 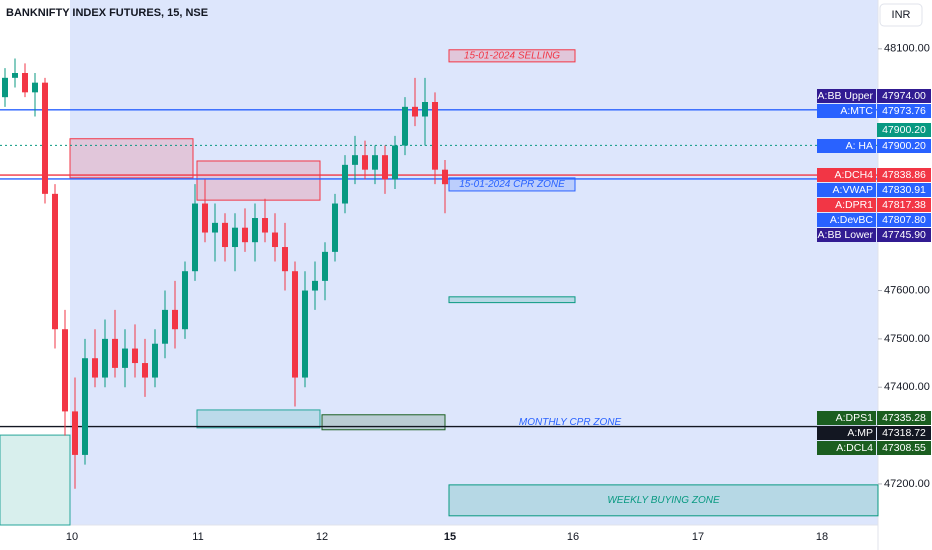 I want to click on y-tick-label: 47600.00, so click(x=907, y=290).